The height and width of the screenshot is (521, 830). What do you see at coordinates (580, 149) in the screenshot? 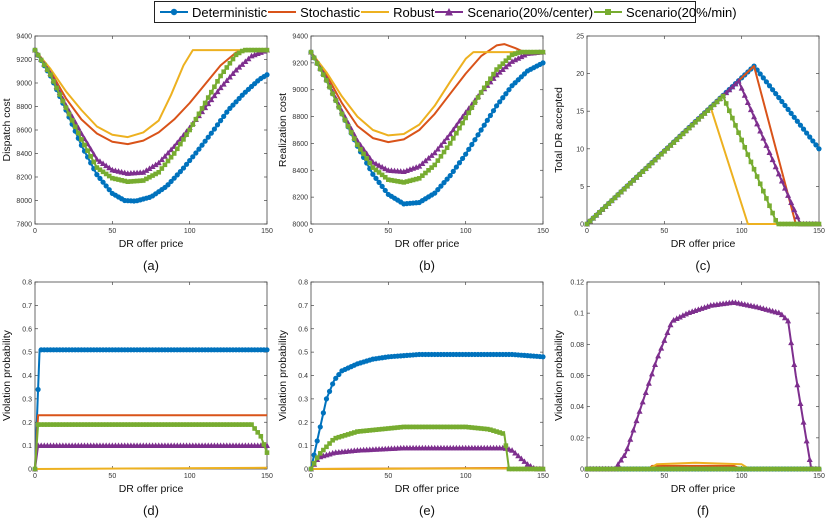
I see `y-tick-label: 10` at bounding box center [580, 149].